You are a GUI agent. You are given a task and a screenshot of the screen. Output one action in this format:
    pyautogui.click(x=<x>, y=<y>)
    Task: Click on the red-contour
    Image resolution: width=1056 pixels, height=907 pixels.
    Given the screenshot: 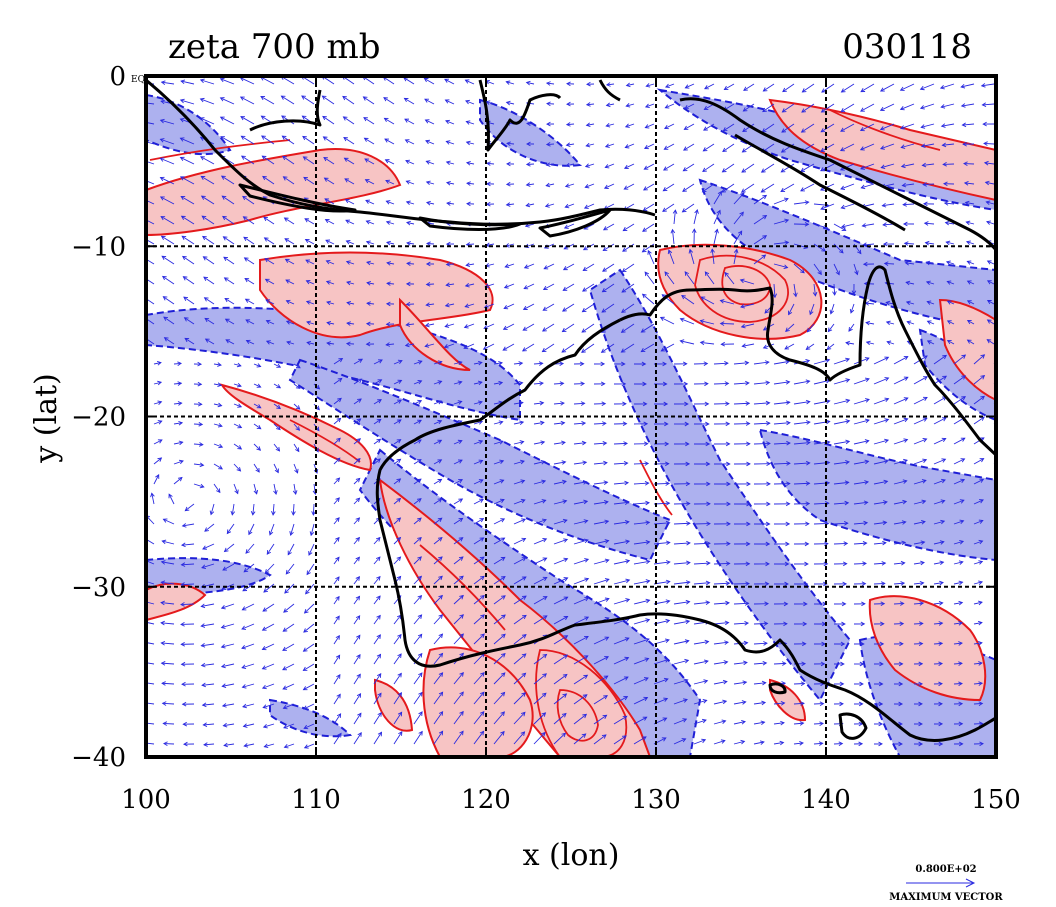 What is the action you would take?
    pyautogui.click(x=325, y=441)
    